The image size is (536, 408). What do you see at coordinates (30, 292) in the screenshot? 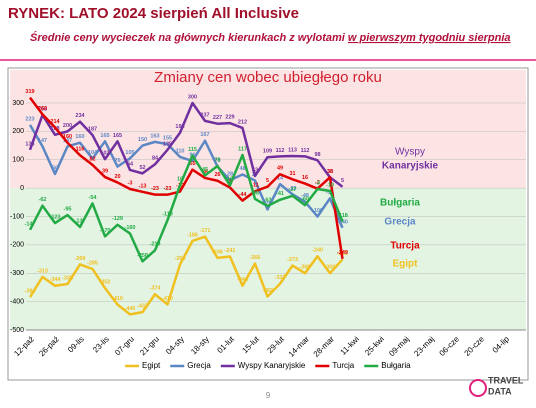
I see `data-label: -384` at bounding box center [30, 292].